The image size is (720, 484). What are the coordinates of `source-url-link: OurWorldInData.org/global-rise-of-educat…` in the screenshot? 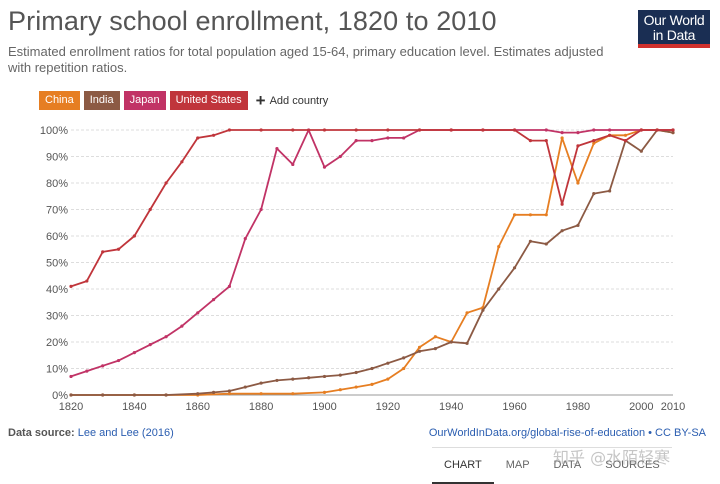 It's located at (567, 433).